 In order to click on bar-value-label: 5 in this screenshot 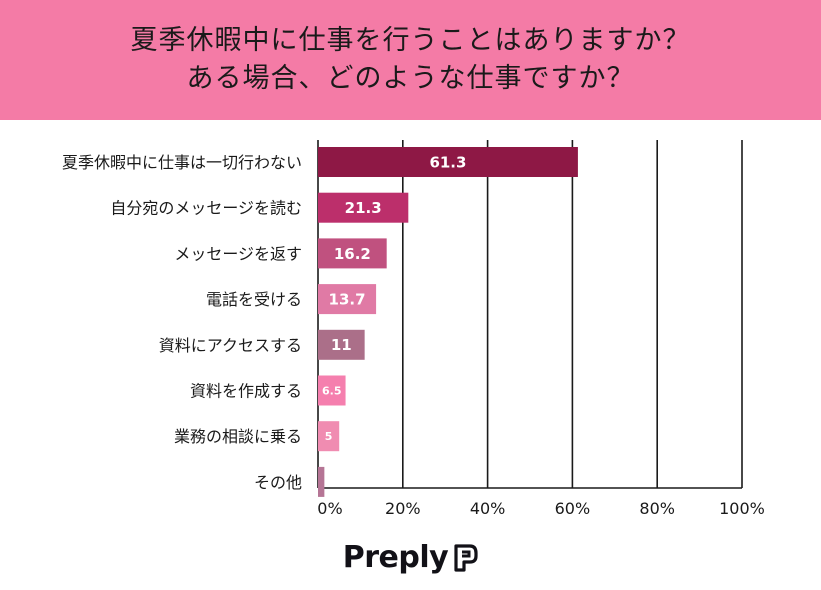, I will do `click(329, 436)`.